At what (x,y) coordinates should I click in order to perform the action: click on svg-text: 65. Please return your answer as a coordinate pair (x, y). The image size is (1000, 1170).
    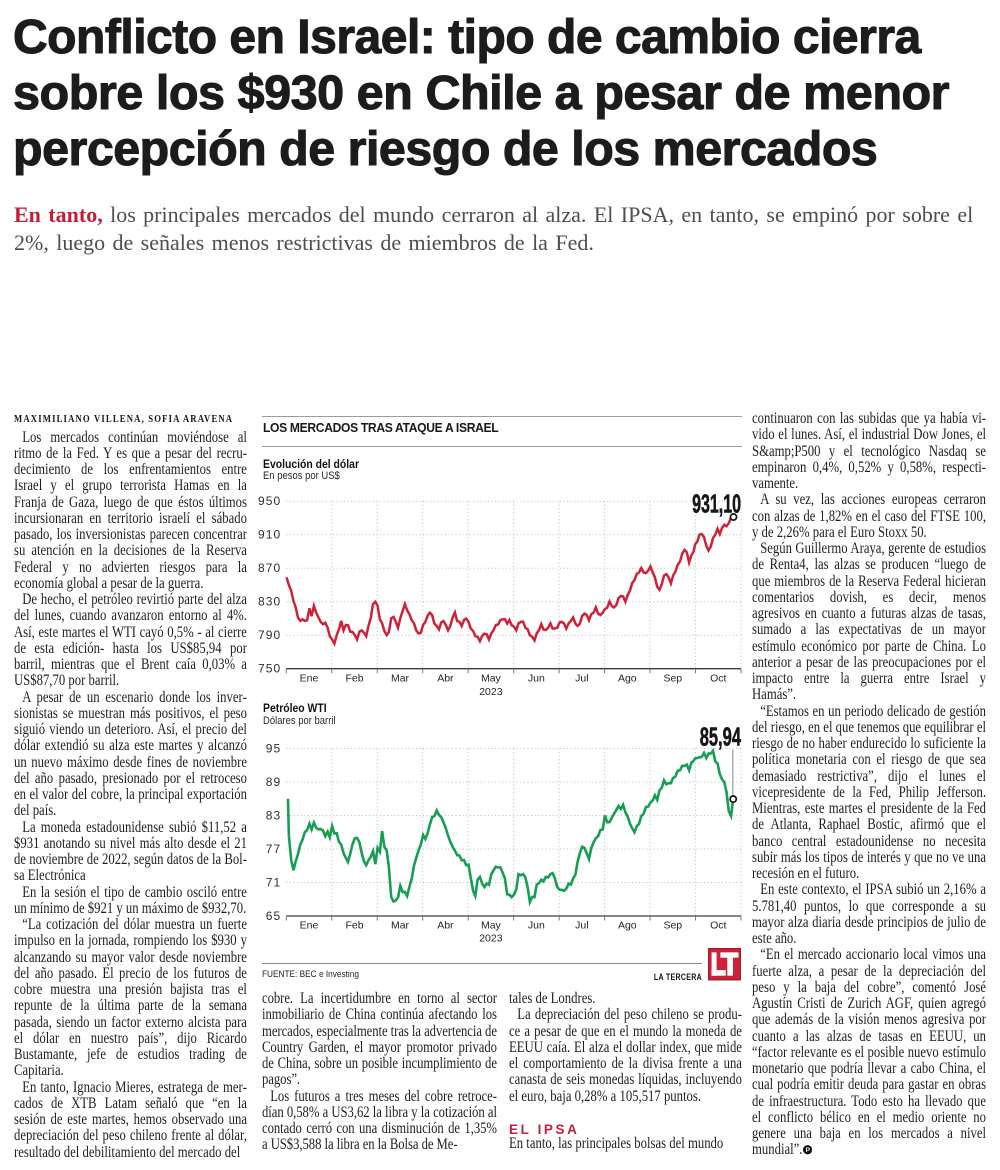
    Looking at the image, I should click on (274, 916).